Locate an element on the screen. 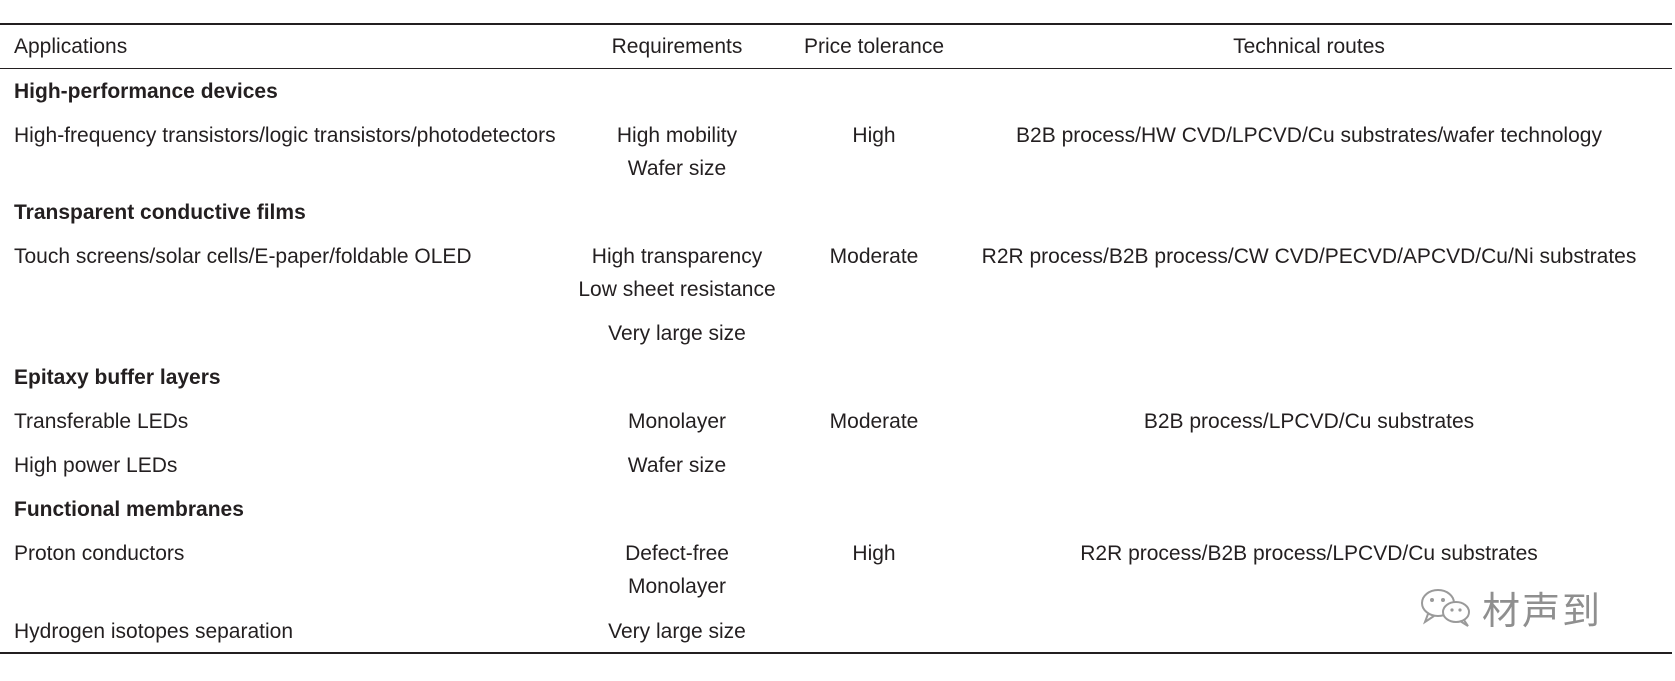  watermark-text: 材声到 is located at coordinates (1542, 610).